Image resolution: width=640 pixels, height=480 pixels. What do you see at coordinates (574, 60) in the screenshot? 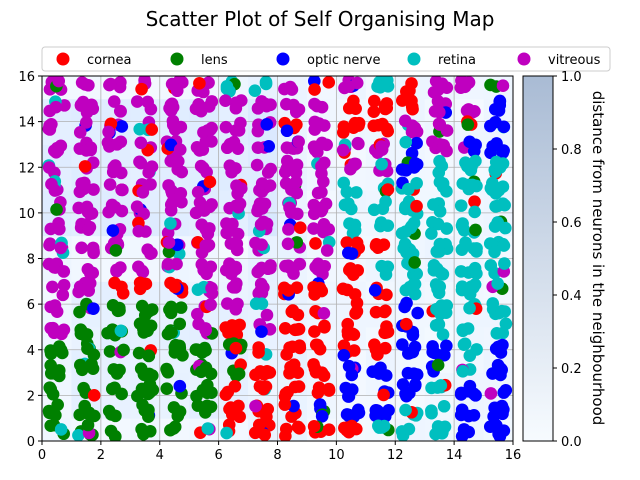
I see `legend-label: vitreous` at bounding box center [574, 60].